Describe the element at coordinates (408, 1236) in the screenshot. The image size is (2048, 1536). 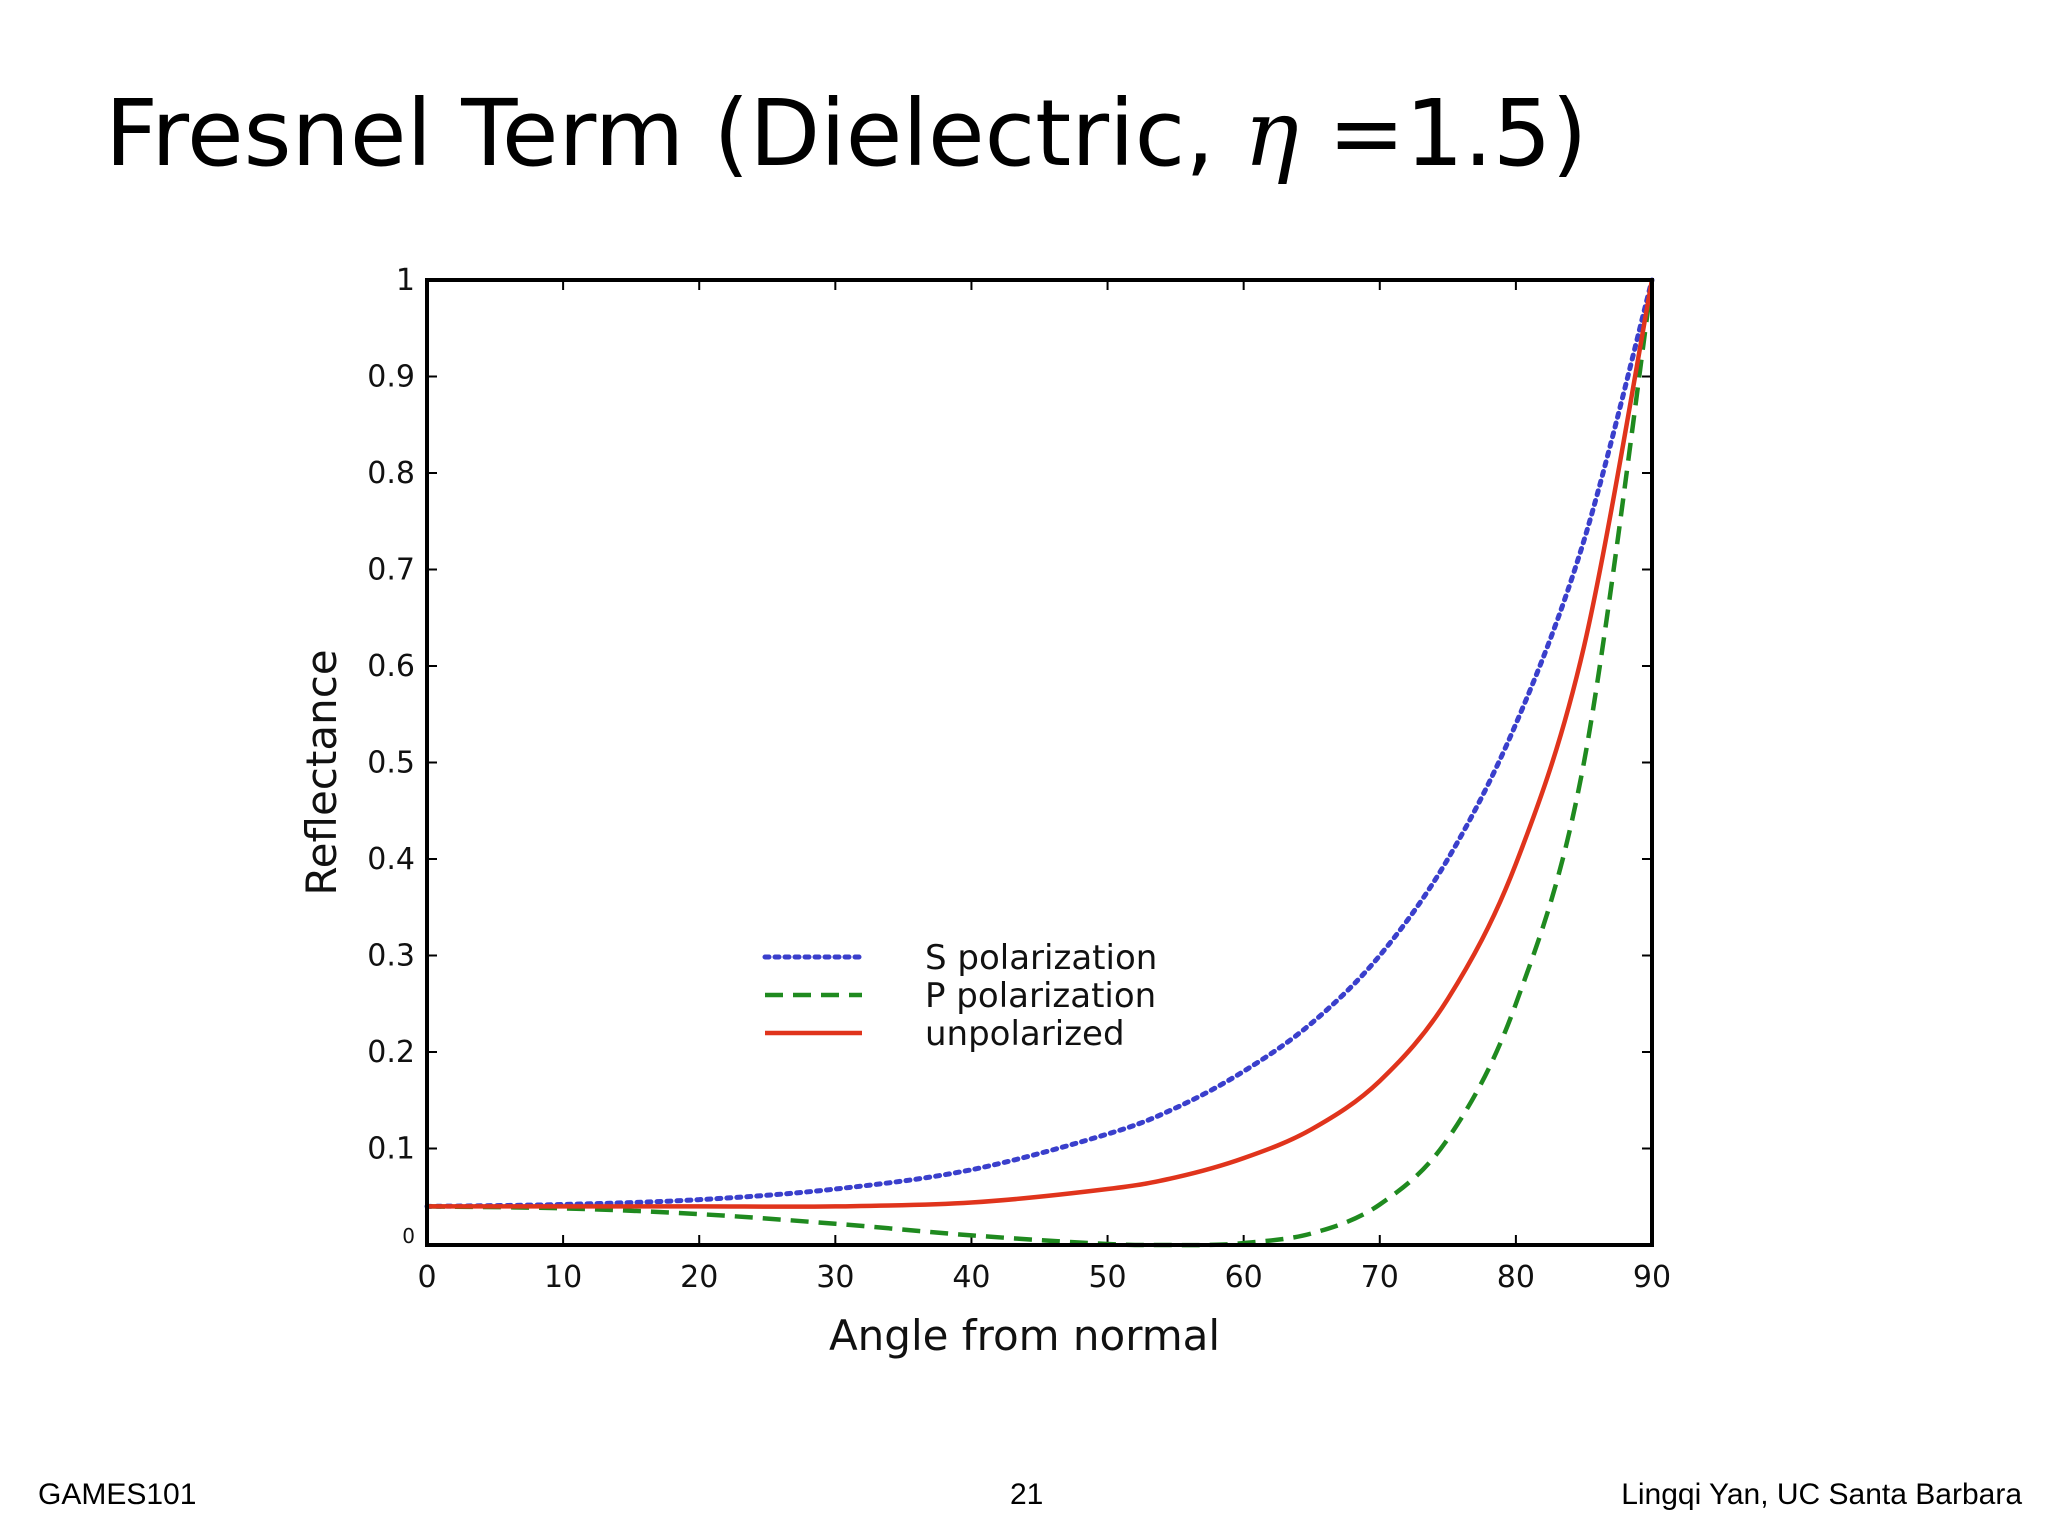
I see `y-tick-label: 0` at that location.